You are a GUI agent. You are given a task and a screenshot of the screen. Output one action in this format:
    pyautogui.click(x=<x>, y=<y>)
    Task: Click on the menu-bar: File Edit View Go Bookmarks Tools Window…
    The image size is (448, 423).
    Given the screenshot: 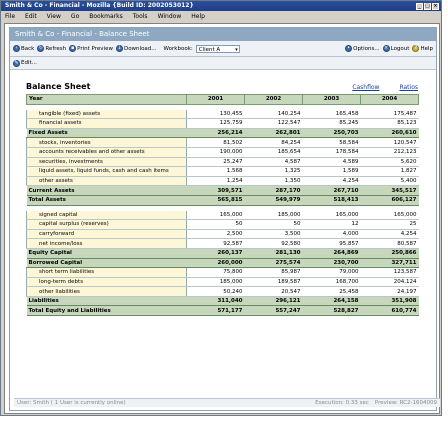 What is the action you would take?
    pyautogui.click(x=221, y=16)
    